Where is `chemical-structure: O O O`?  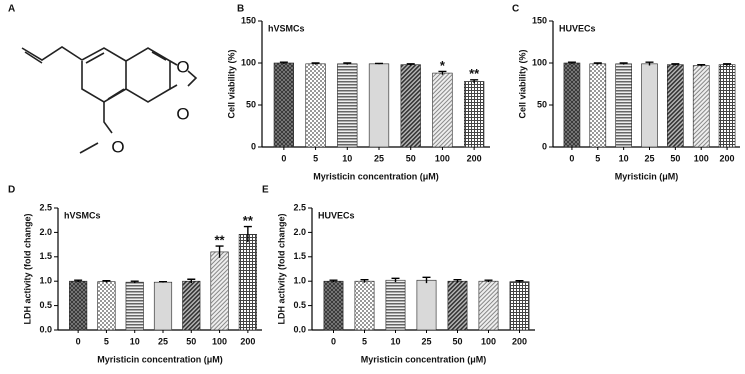
chemical-structure: O O O is located at coordinates (109, 101).